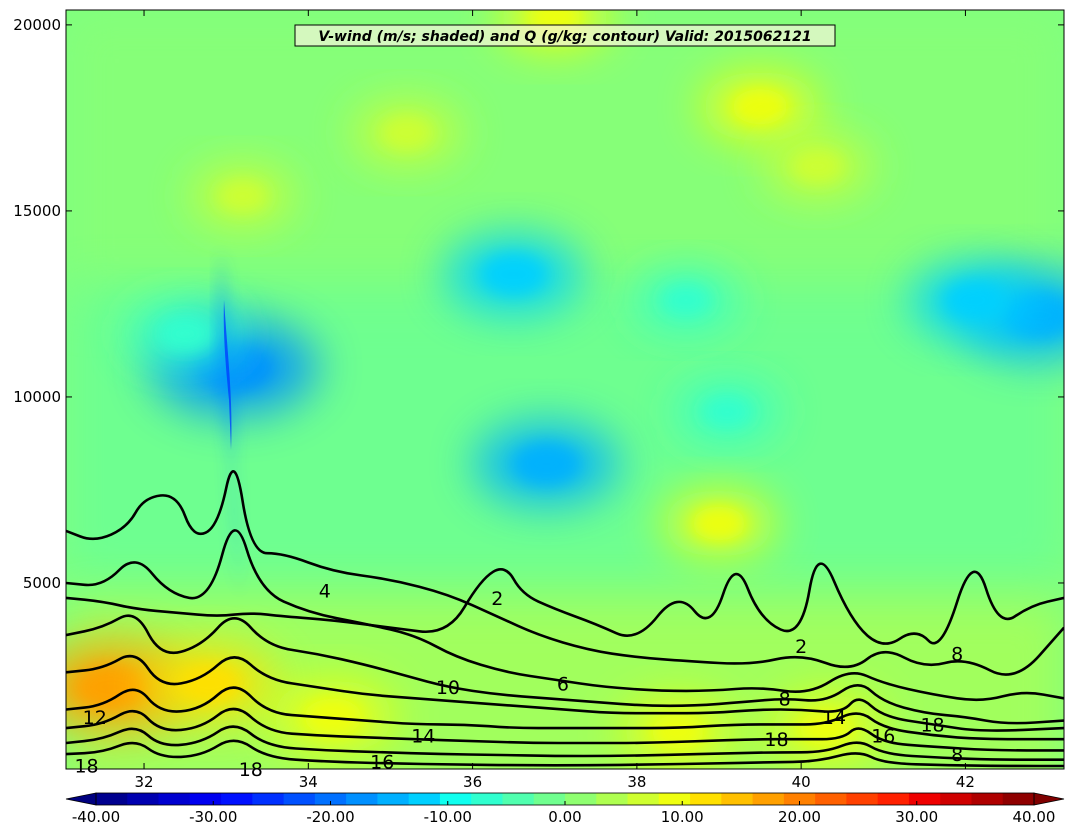 The height and width of the screenshot is (838, 1074). I want to click on contour-label: 12, so click(95, 718).